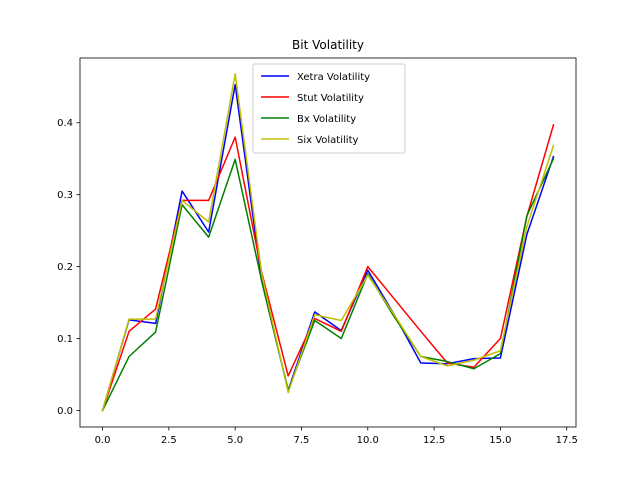 The height and width of the screenshot is (480, 640). I want to click on x-tick-label: 15.0, so click(500, 440).